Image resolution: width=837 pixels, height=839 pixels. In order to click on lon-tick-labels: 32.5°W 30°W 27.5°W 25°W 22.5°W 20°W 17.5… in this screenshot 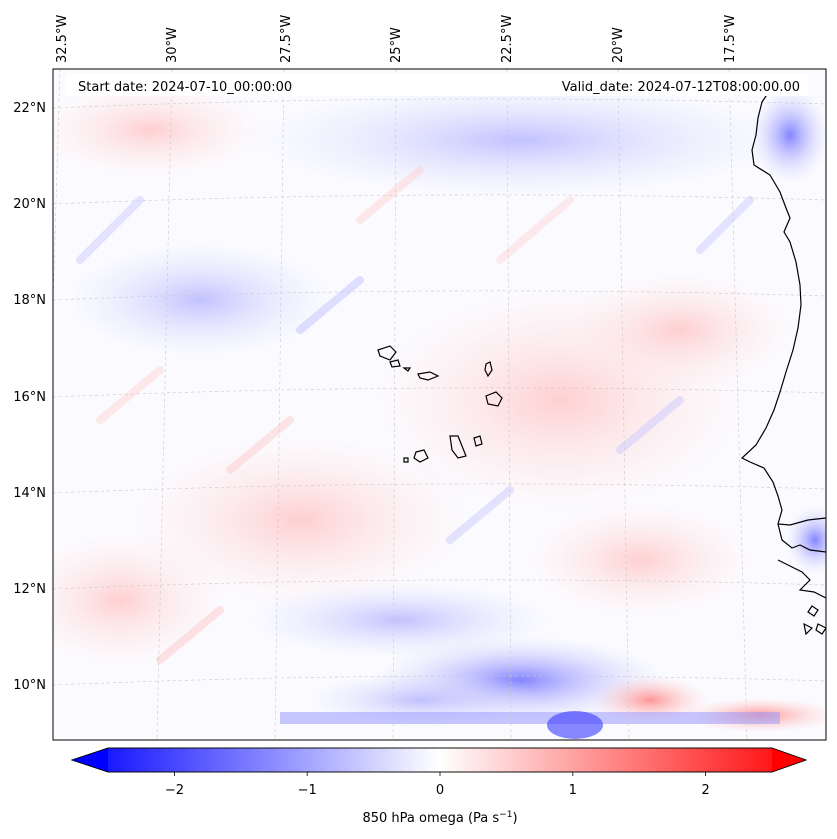, I will do `click(396, 39)`.